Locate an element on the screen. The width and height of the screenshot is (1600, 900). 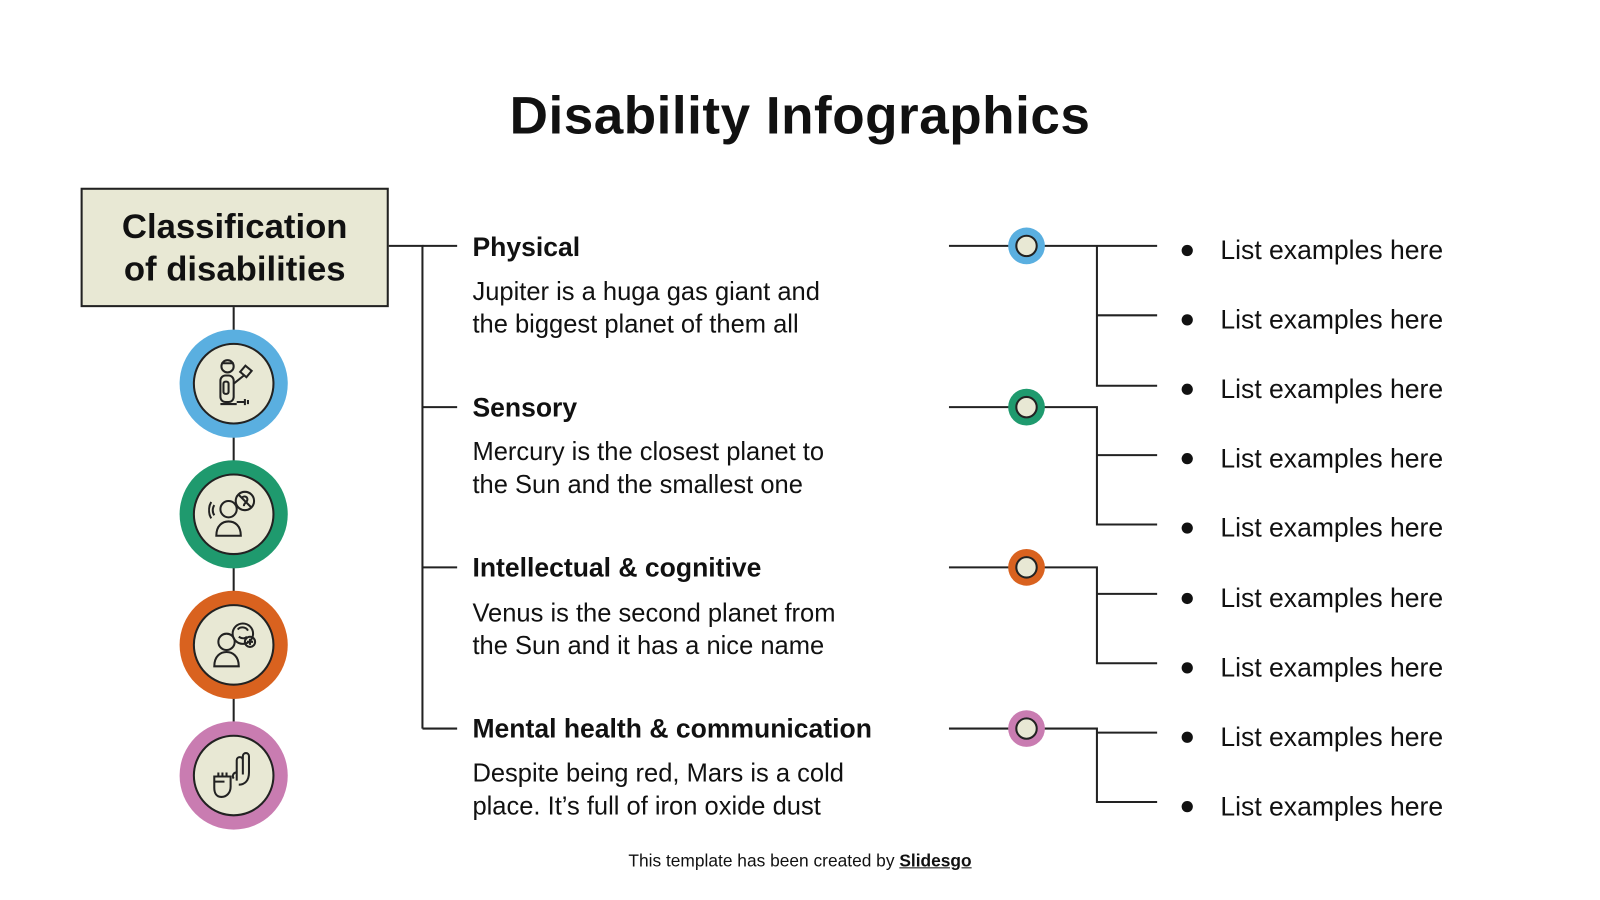
sensory-node is located at coordinates (1026, 407).